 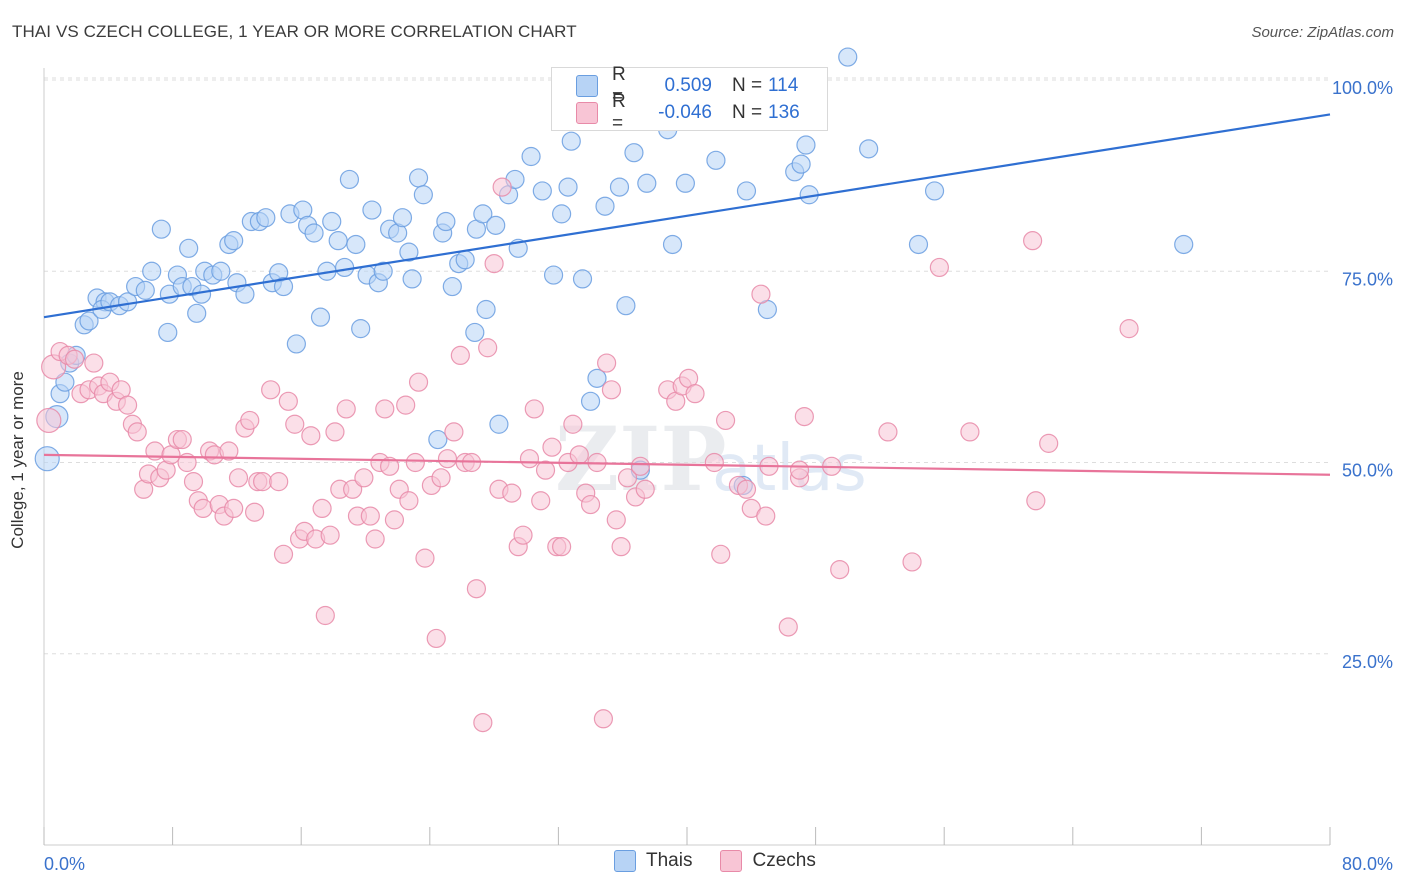 I want to click on legend-label-thais: Thais, so click(x=669, y=860).